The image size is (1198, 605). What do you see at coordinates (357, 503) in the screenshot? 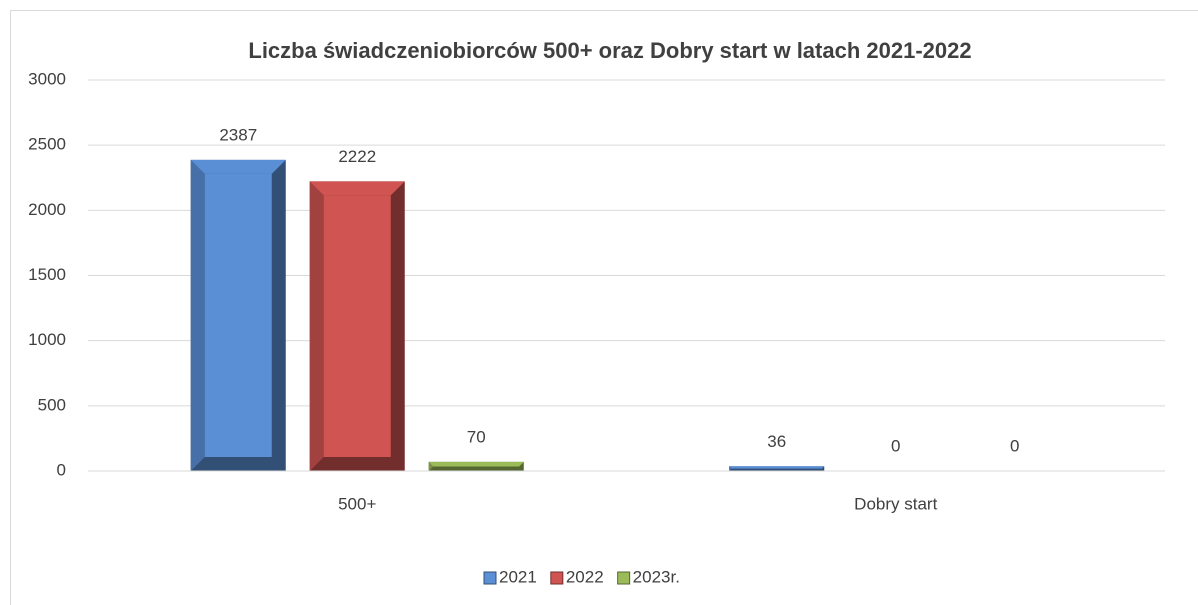
I see `x-tick-label: 500+` at bounding box center [357, 503].